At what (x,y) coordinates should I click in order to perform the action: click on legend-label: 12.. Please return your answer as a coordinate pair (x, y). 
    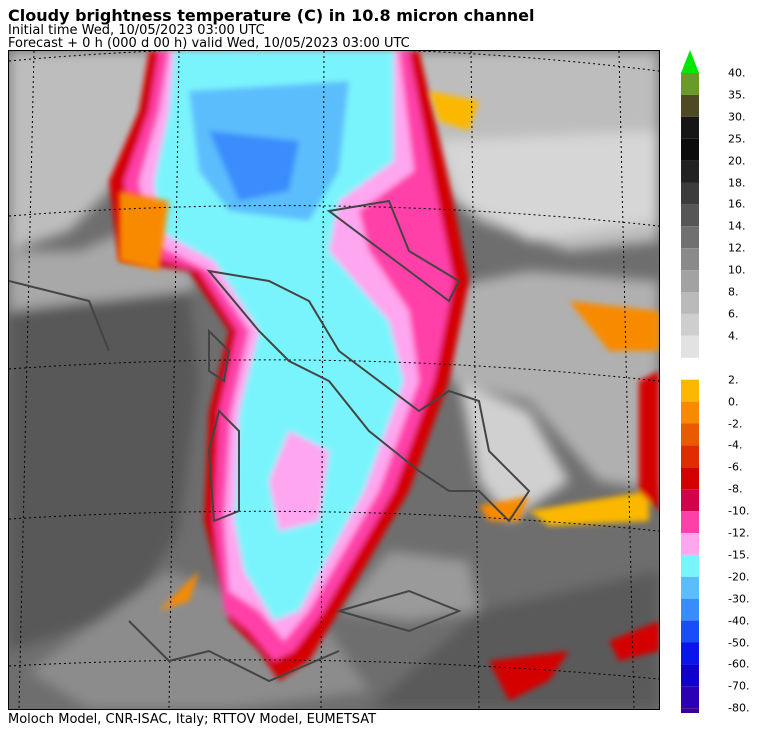
    Looking at the image, I should click on (737, 248).